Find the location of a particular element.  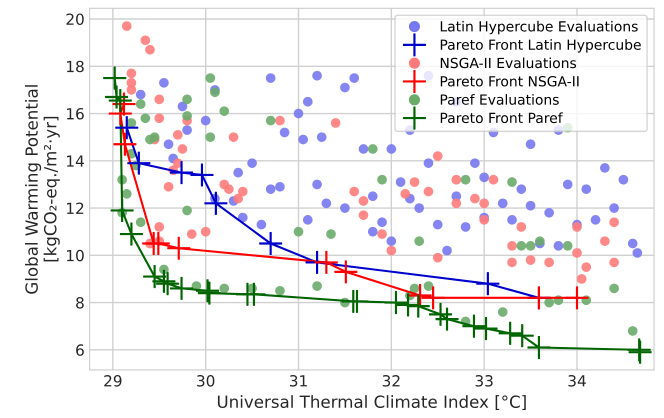

legend-label: Latin Hypercube Evaluations is located at coordinates (539, 27).